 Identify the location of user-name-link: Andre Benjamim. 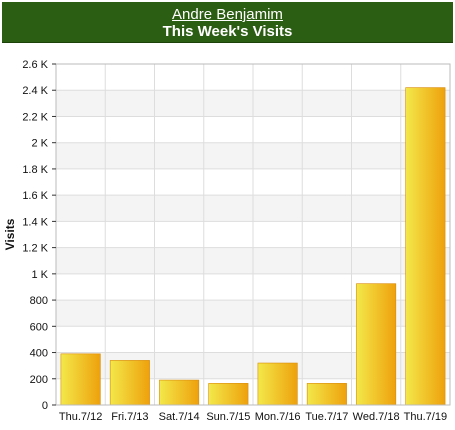
(227, 14).